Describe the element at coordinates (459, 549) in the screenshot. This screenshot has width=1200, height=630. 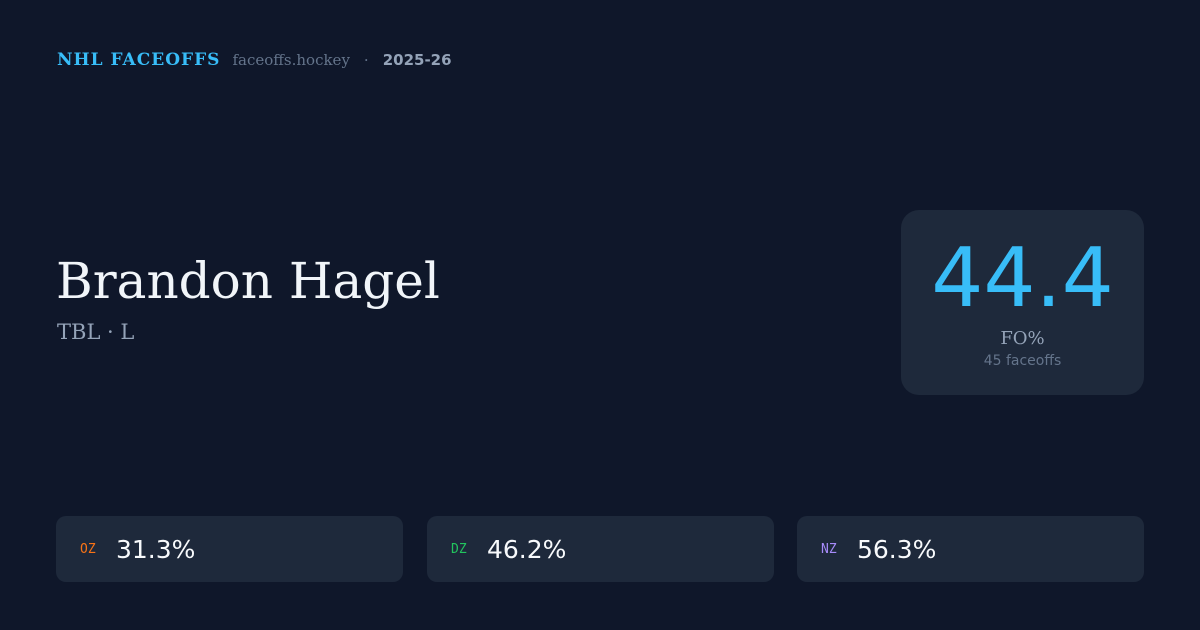
I see `zone-label: DZ` at that location.